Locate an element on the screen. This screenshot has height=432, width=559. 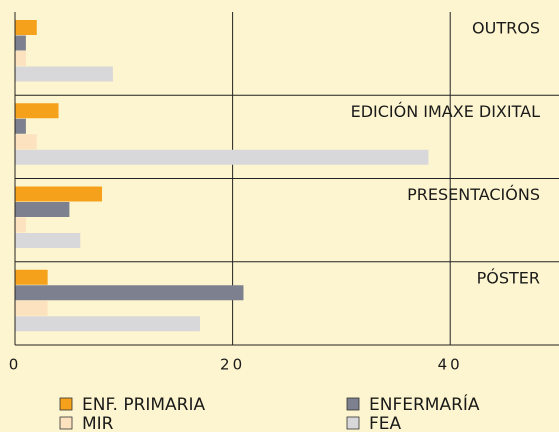
x-tick-label: 40 is located at coordinates (450, 365).